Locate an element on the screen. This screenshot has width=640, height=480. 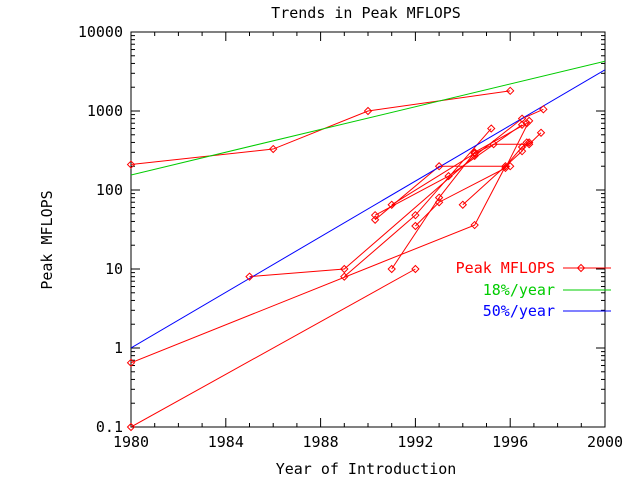
y-tick-label: 1 is located at coordinates (118, 348).